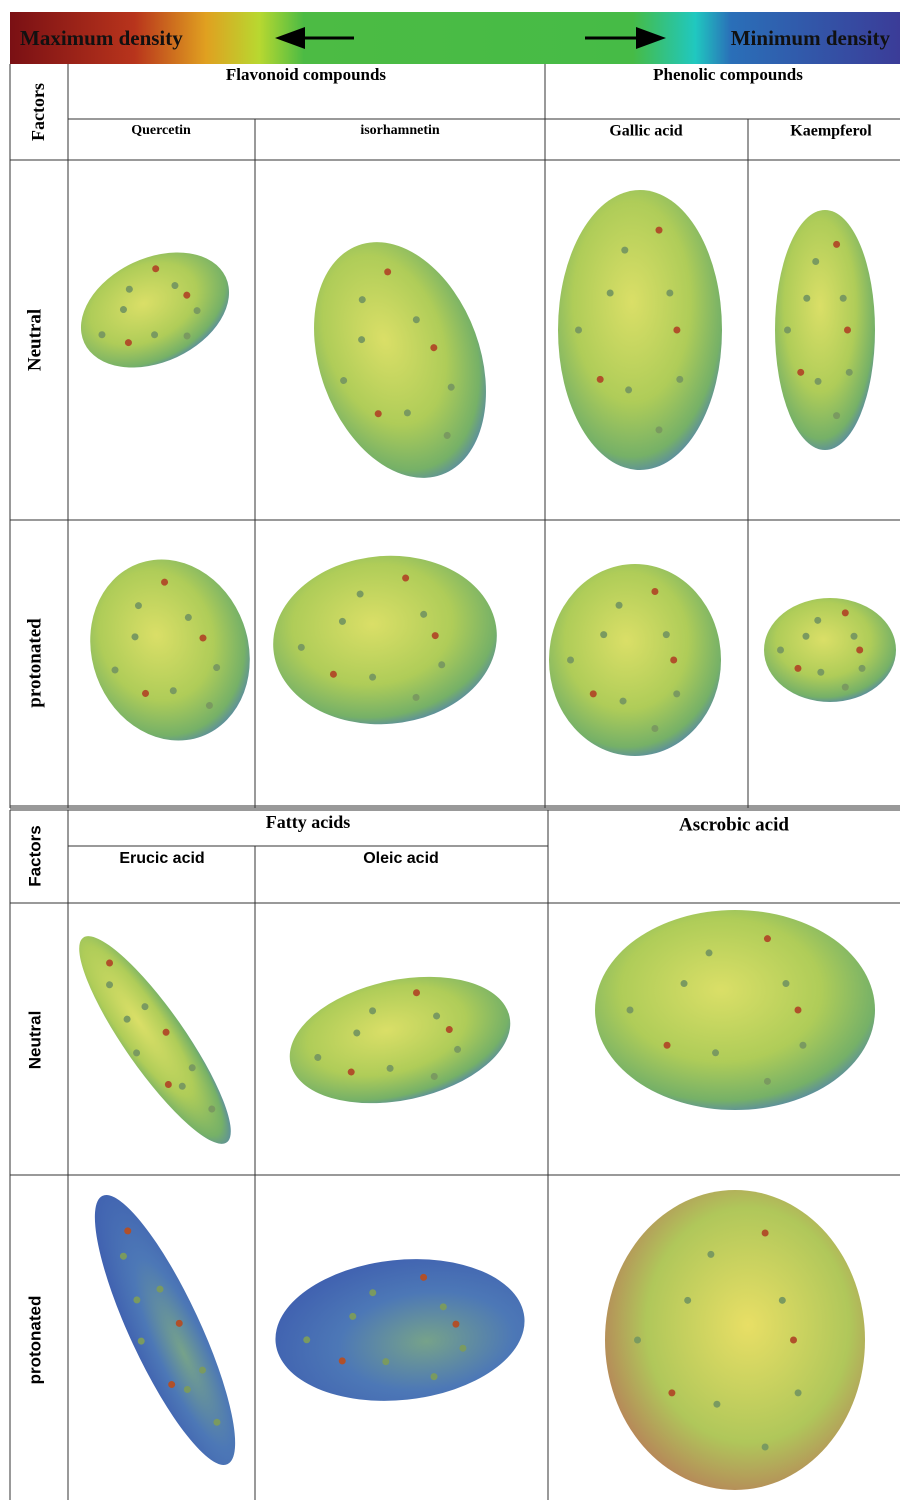 This screenshot has height=1502, width=901. I want to click on group-header: Phenolic compounds, so click(728, 74).